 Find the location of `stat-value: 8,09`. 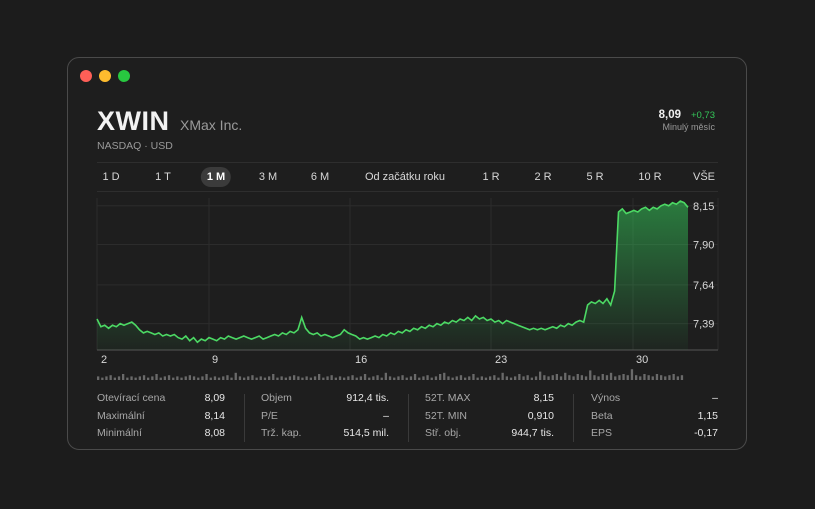

stat-value: 8,09 is located at coordinates (214, 398).